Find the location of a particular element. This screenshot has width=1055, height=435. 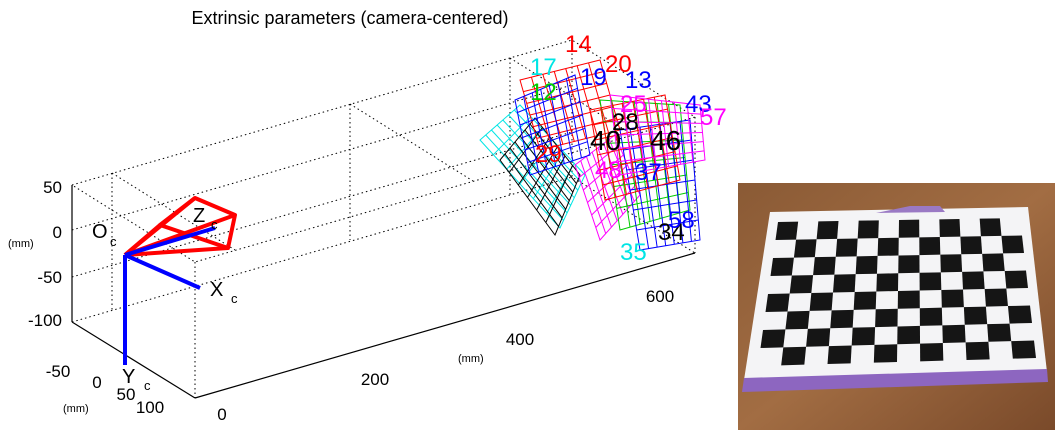

board-label: 48 is located at coordinates (608, 170).